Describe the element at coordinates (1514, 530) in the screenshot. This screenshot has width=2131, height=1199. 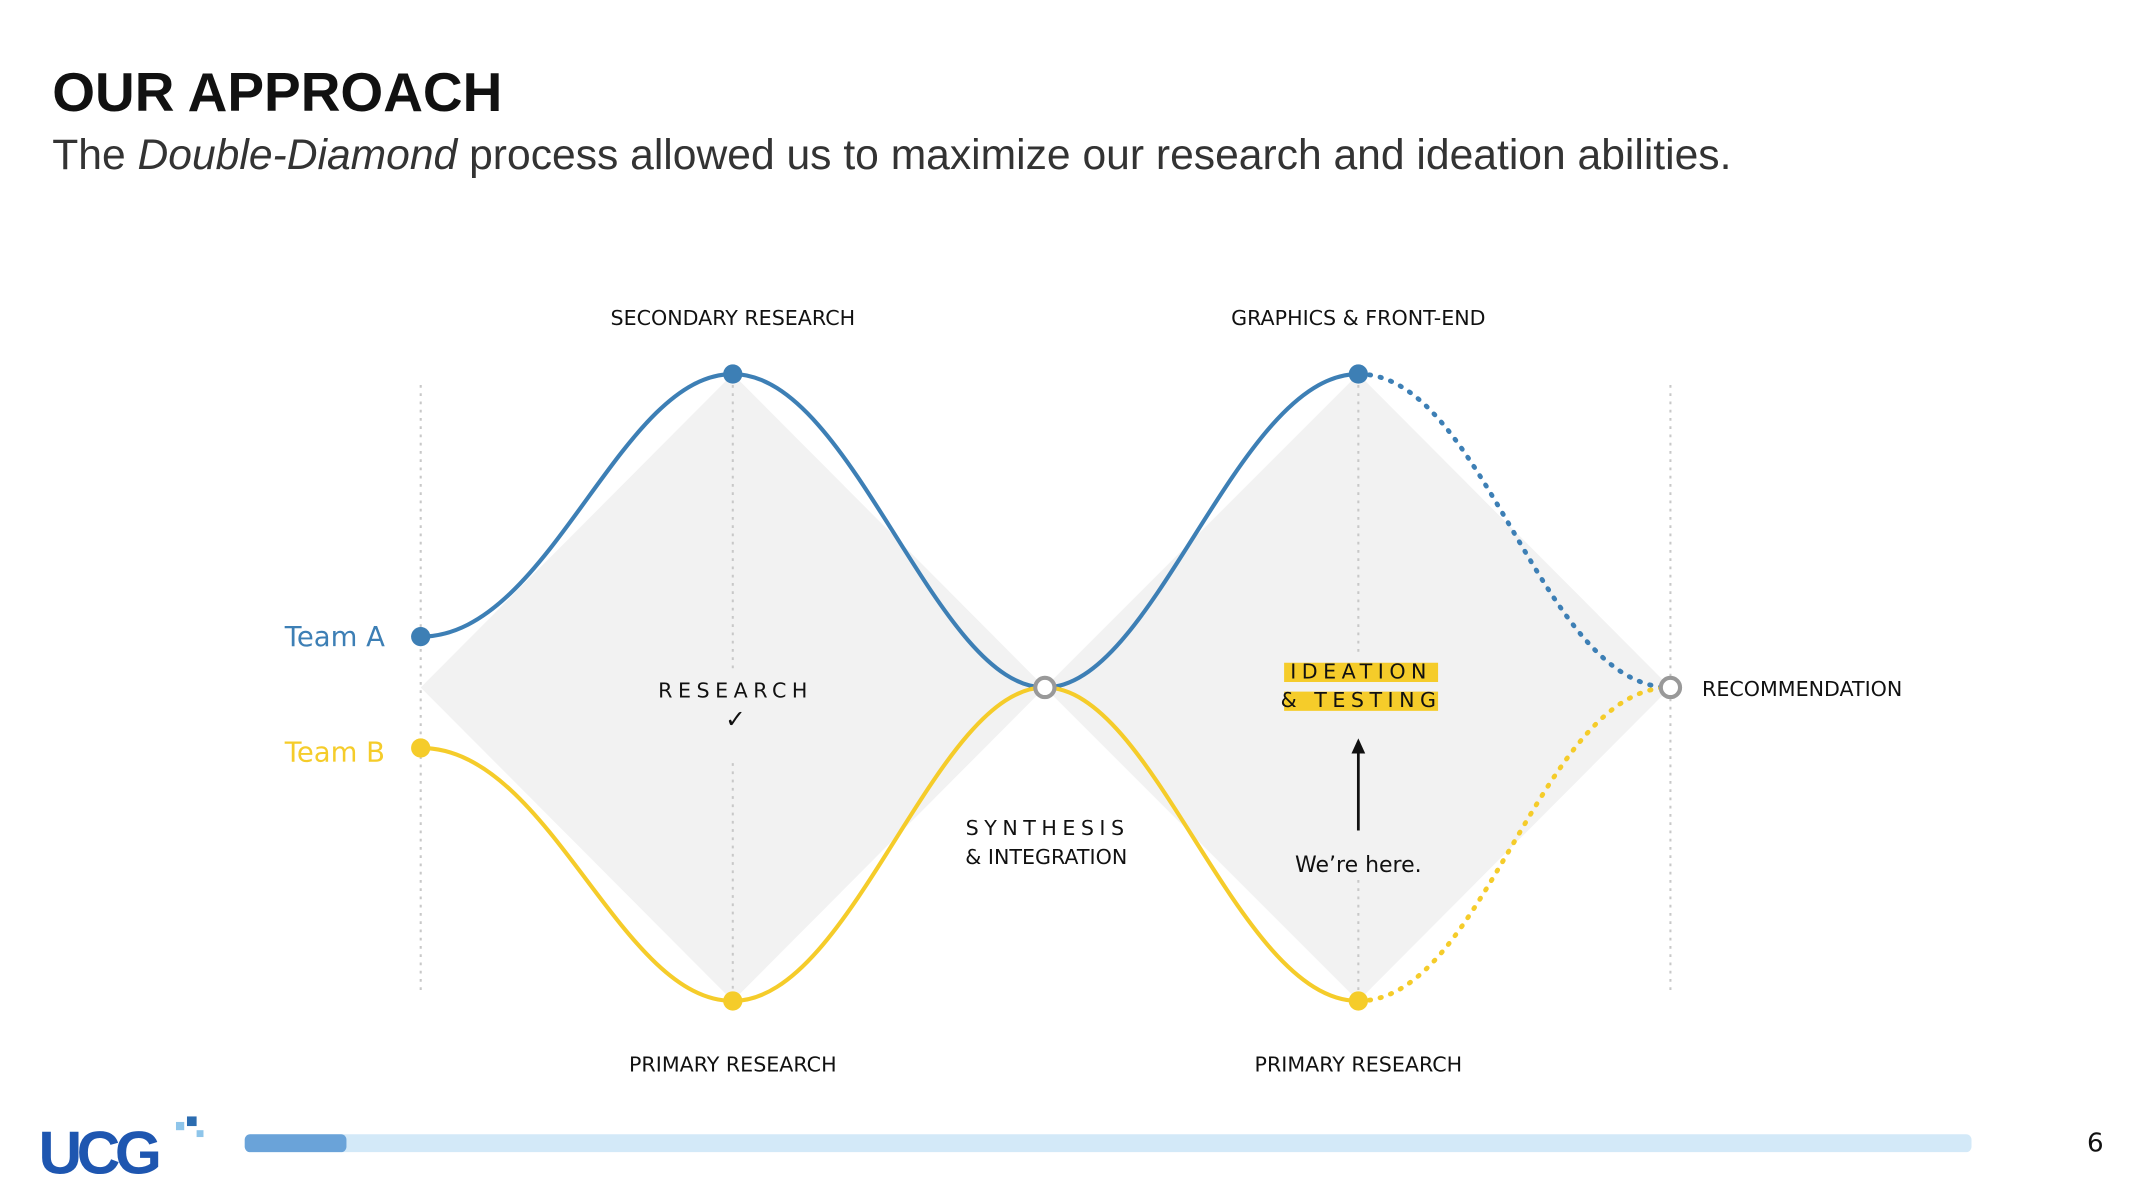
I see `team-a-future` at that location.